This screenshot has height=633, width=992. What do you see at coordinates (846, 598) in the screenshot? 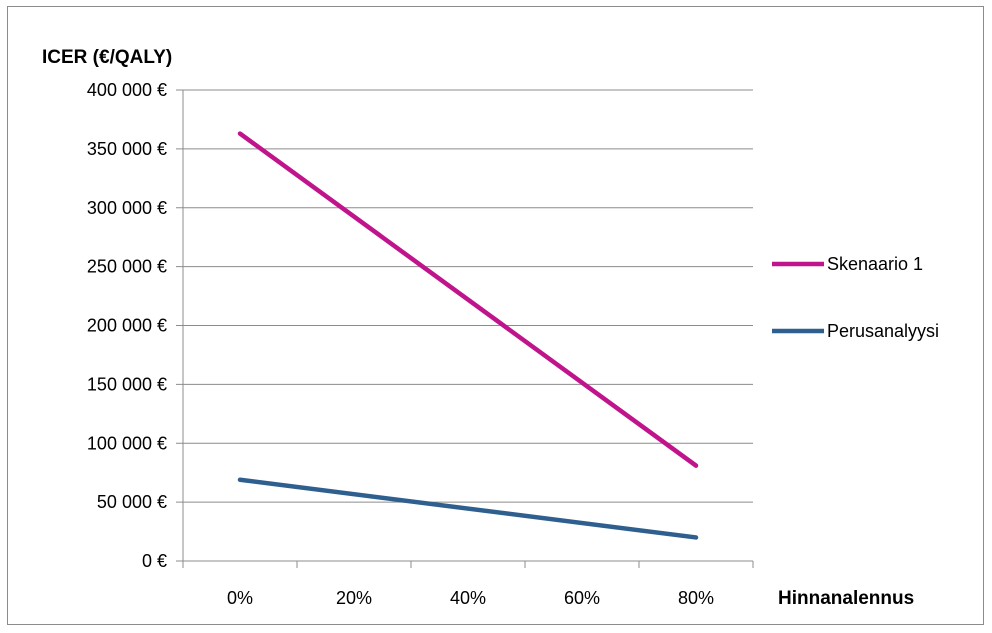
I see `x-axis-title: Hinnanalennus` at bounding box center [846, 598].